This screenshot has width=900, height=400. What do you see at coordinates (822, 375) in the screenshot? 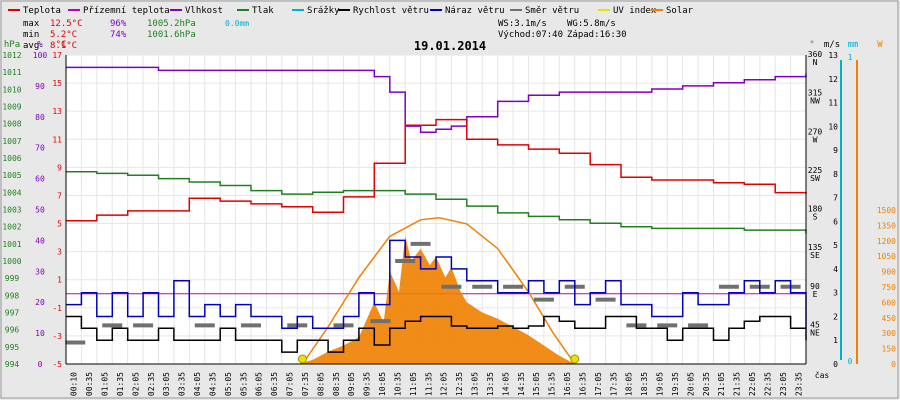
I see `x-axis-unit: čas` at bounding box center [822, 375].